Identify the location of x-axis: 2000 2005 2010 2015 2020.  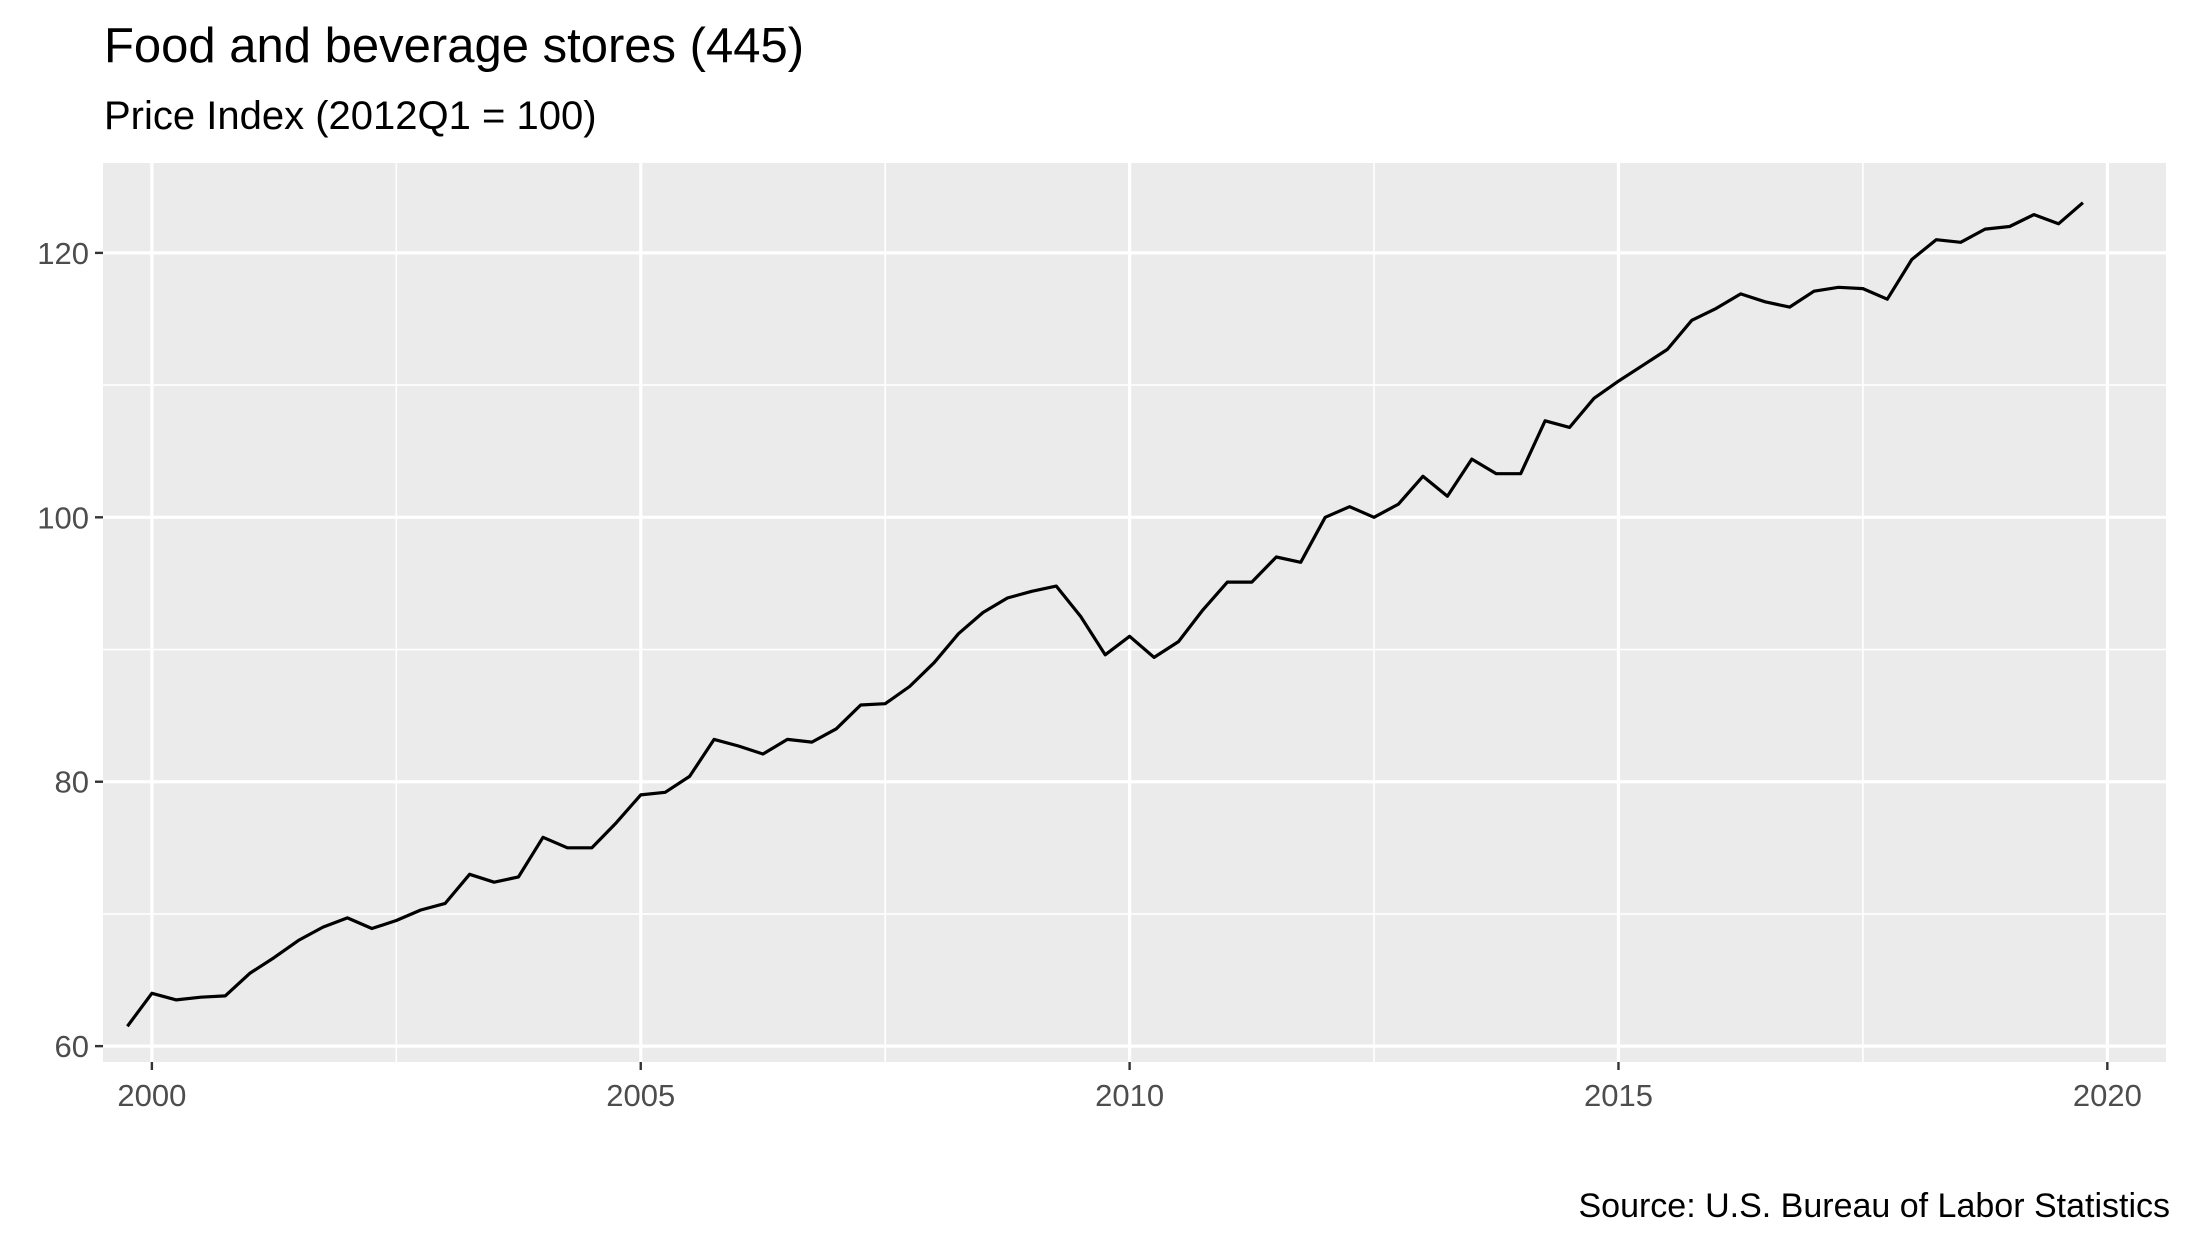
(1129, 1087).